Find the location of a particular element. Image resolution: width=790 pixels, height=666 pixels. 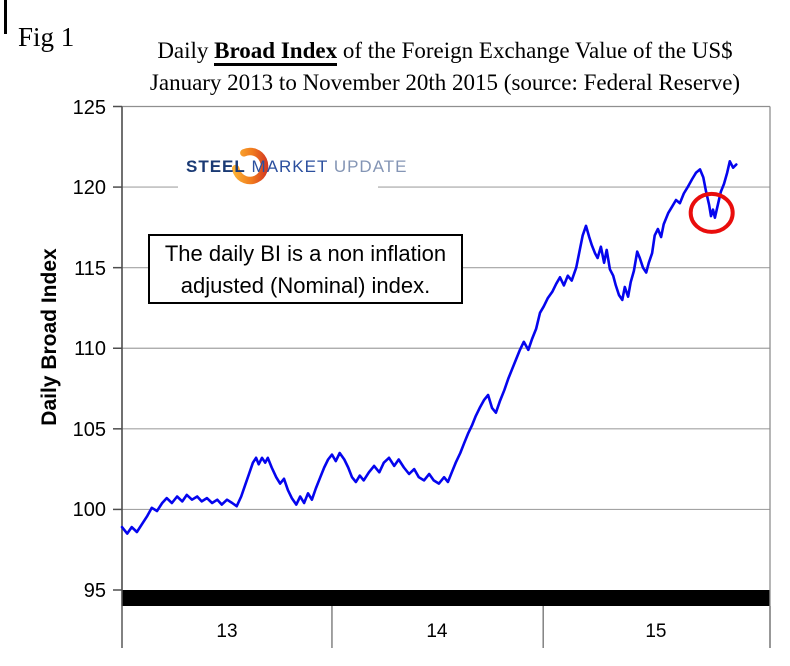

logo-text: STEEL MARKET UPDATE is located at coordinates (297, 167).